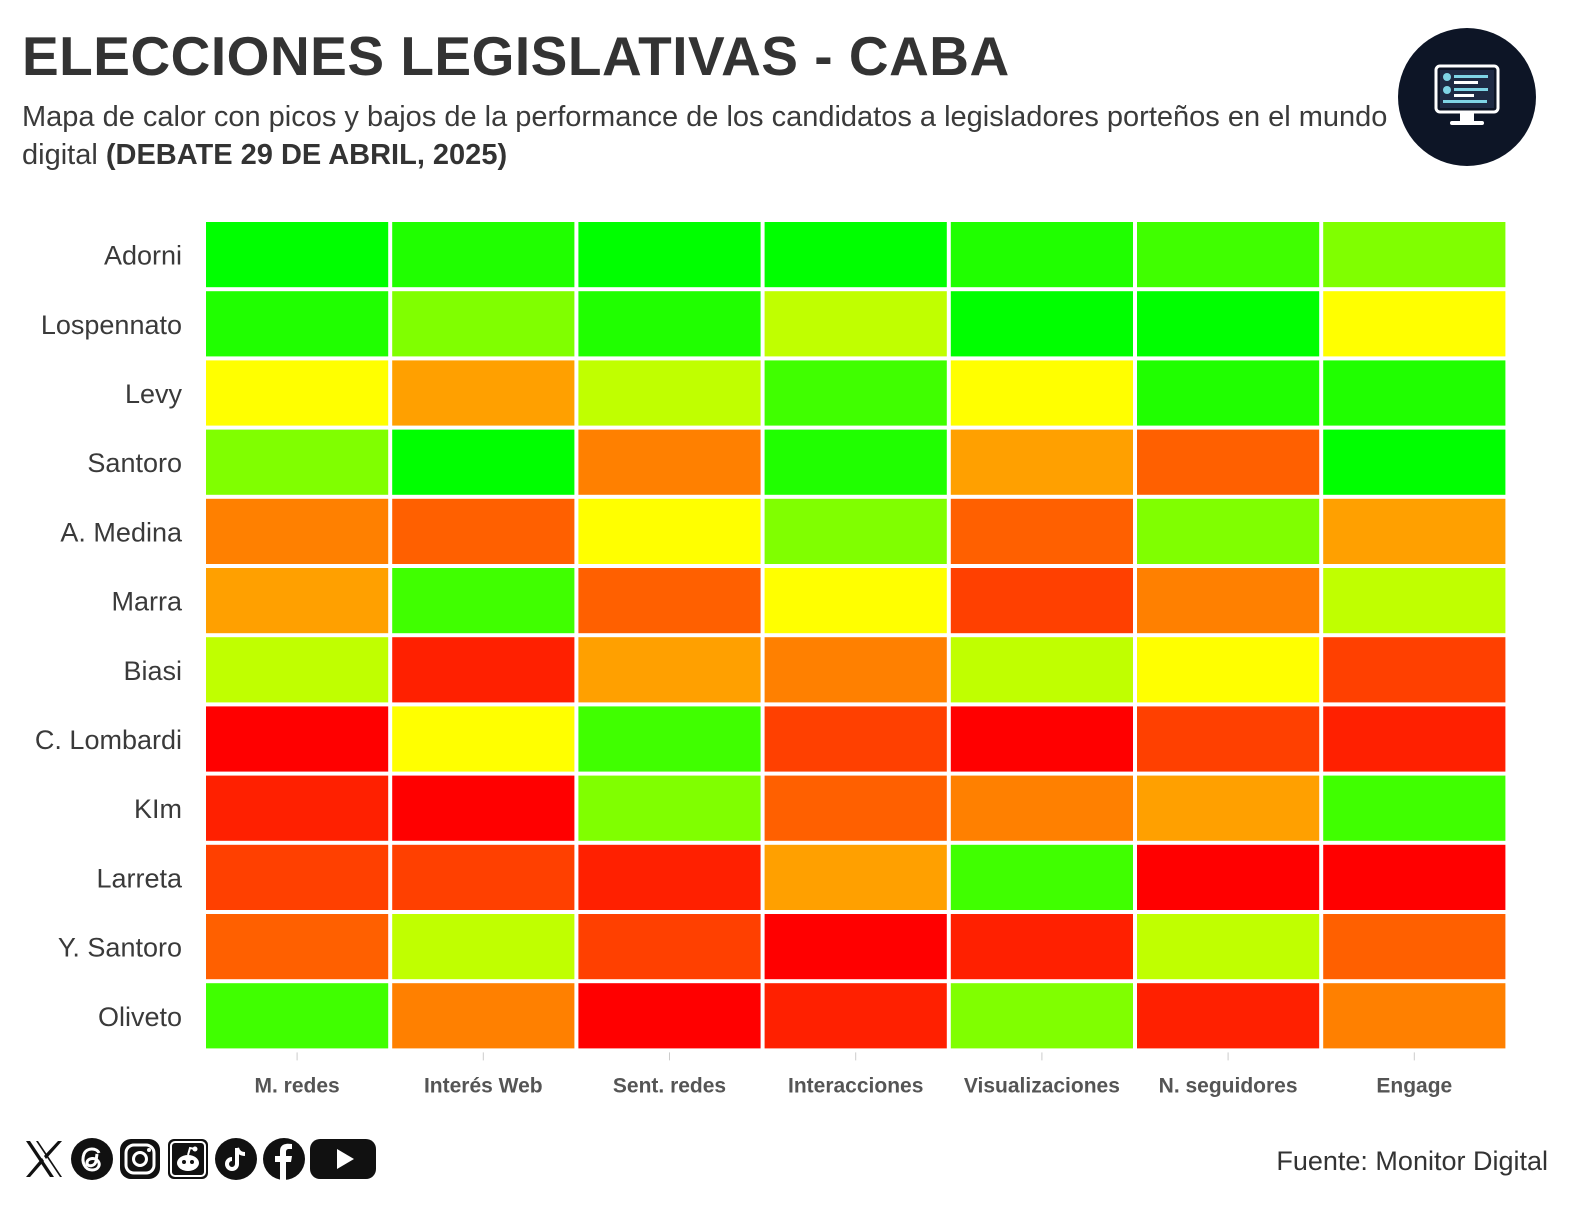 The height and width of the screenshot is (1230, 1588). I want to click on monitor-dashboard-icon, so click(1467, 94).